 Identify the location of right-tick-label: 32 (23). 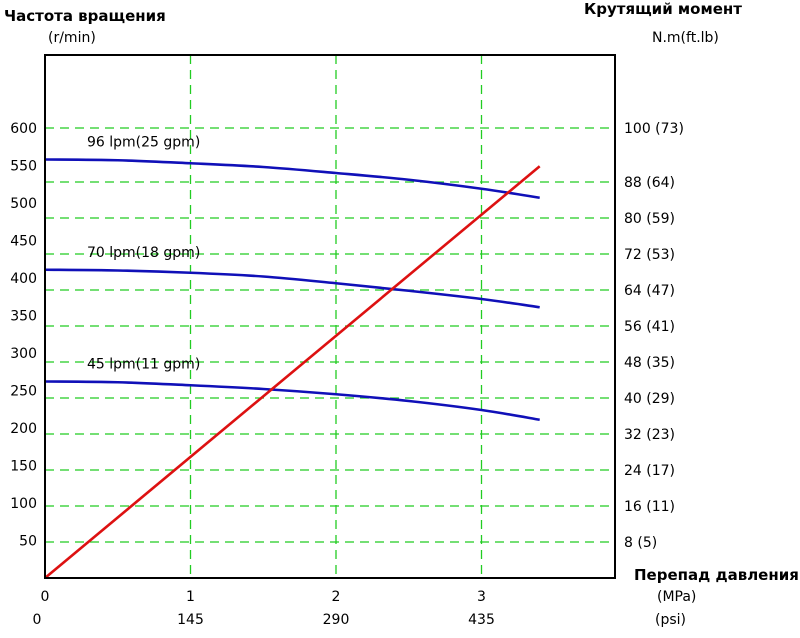
(649, 435).